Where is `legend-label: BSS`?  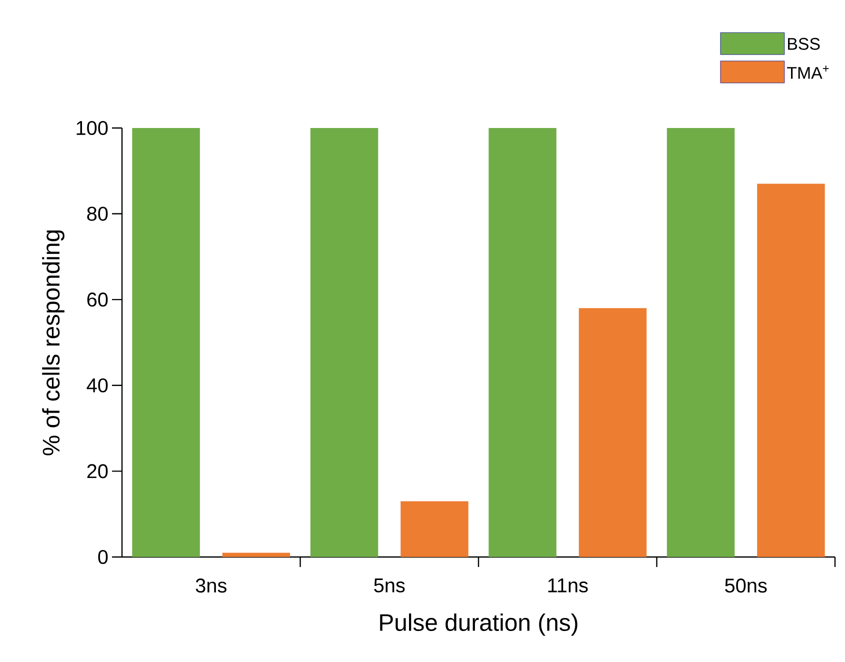 legend-label: BSS is located at coordinates (804, 44).